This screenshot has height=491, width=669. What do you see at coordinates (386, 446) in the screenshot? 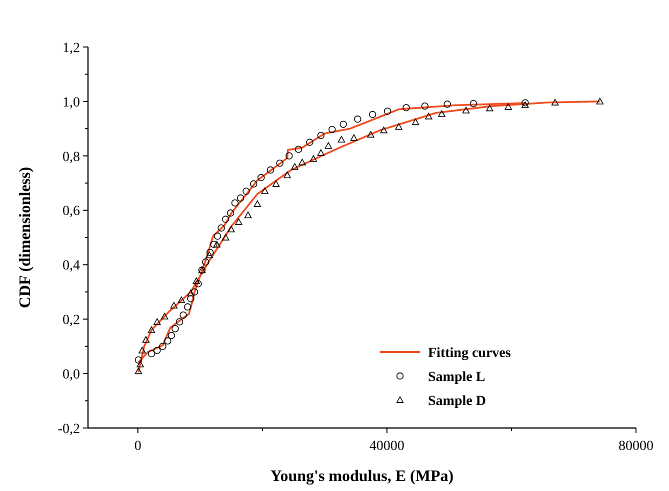
I see `x-tick-label: 40000` at bounding box center [386, 446].